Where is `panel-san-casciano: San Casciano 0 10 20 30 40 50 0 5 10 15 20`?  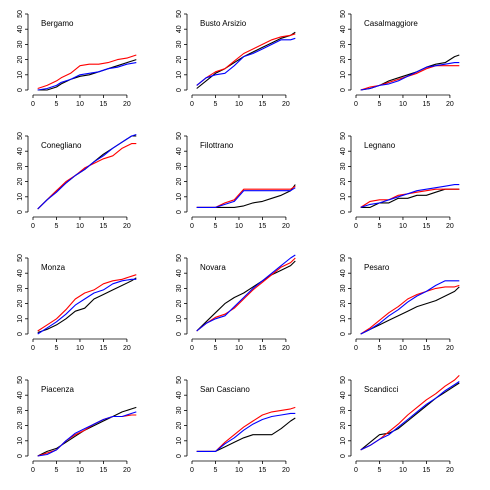
panel-san-casciano: San Casciano 0 10 20 30 40 50 0 5 10 15 20 is located at coordinates (236, 425).